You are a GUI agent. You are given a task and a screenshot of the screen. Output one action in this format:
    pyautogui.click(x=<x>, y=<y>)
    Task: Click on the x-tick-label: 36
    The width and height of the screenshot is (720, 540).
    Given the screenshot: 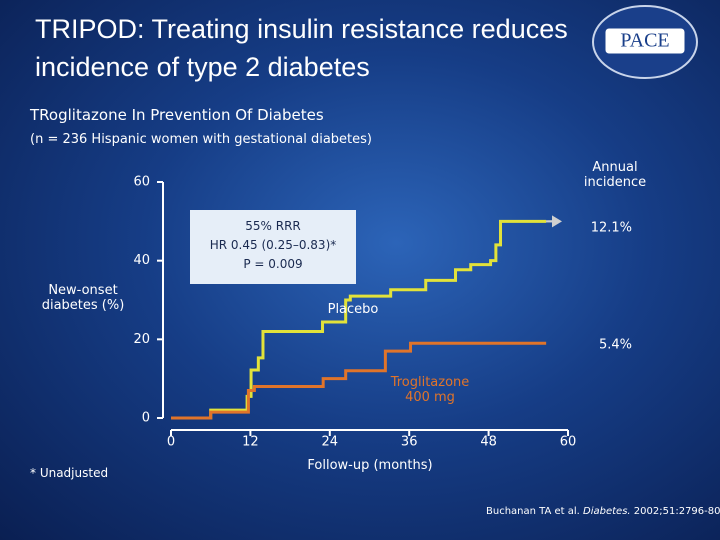 What is the action you would take?
    pyautogui.click(x=409, y=442)
    